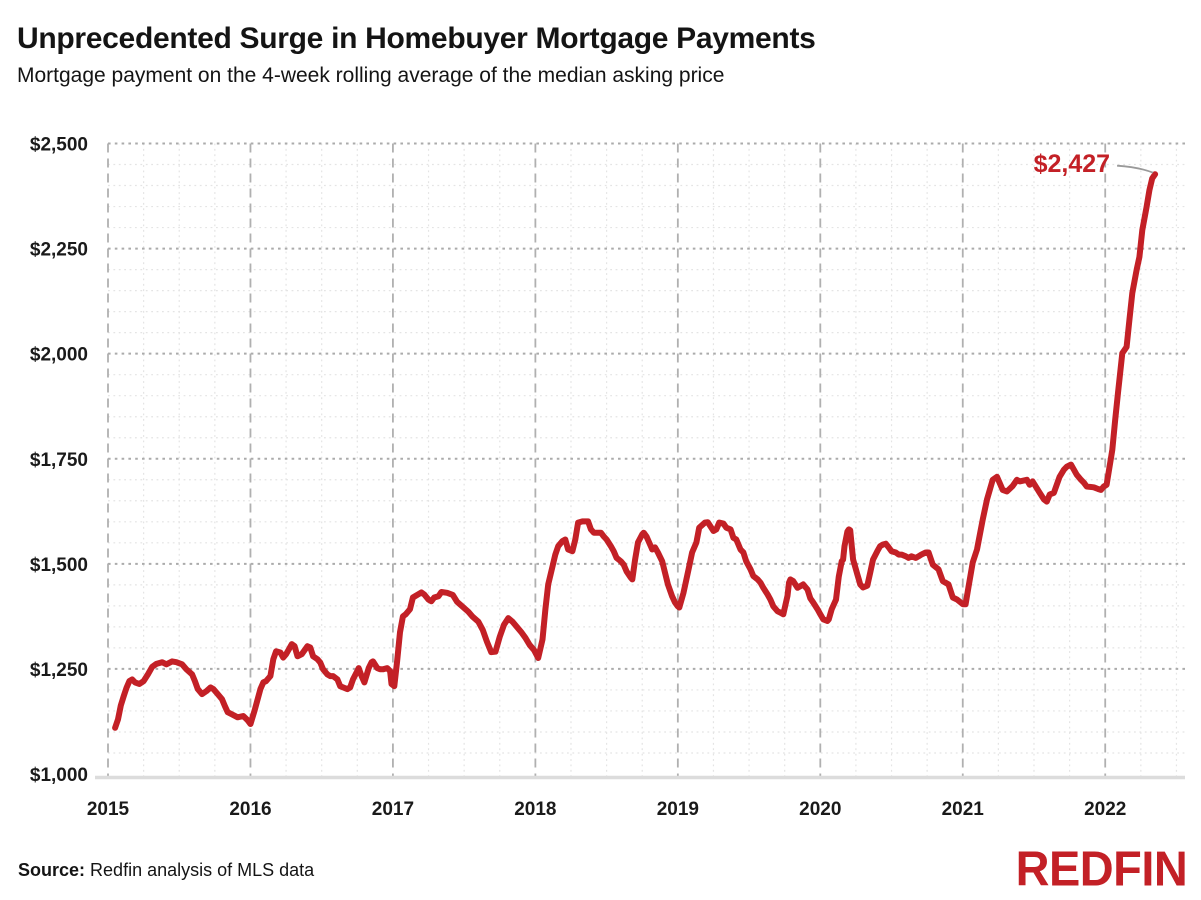 Image resolution: width=1201 pixels, height=900 pixels. What do you see at coordinates (59, 355) in the screenshot?
I see `y-axis-tick-label: $2,000` at bounding box center [59, 355].